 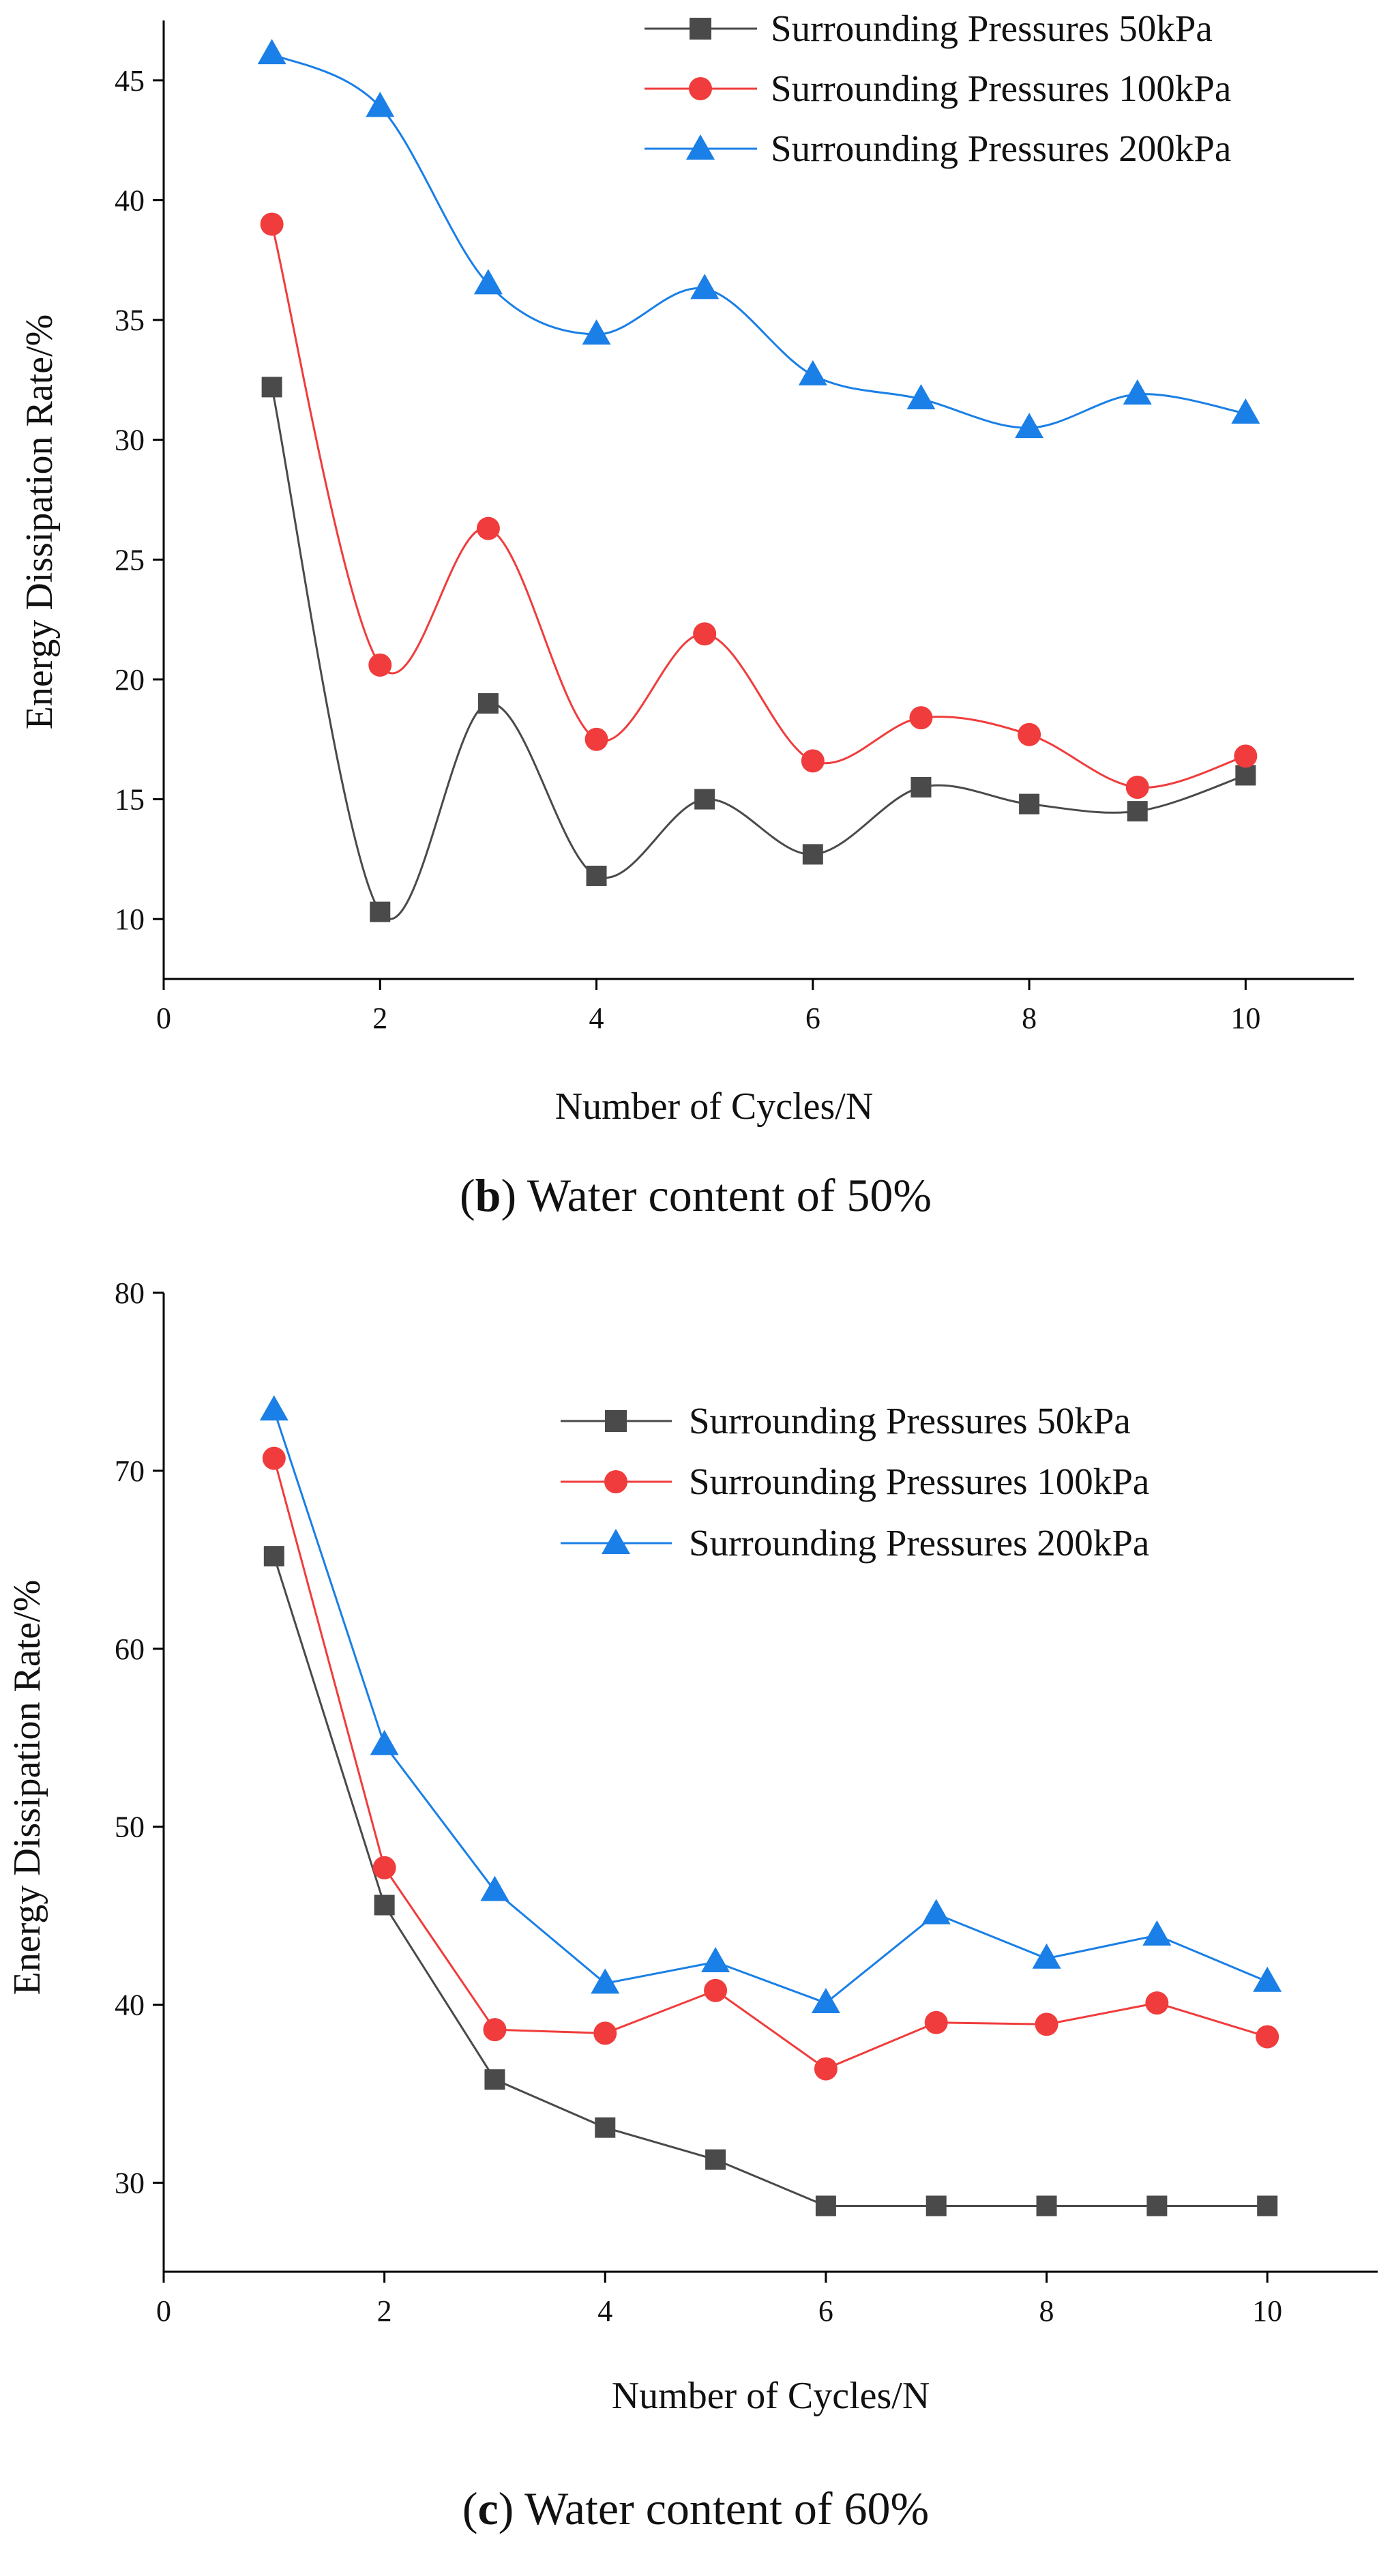 I want to click on y-axis-title: Energy Dissipation Rate/%, so click(x=39, y=522).